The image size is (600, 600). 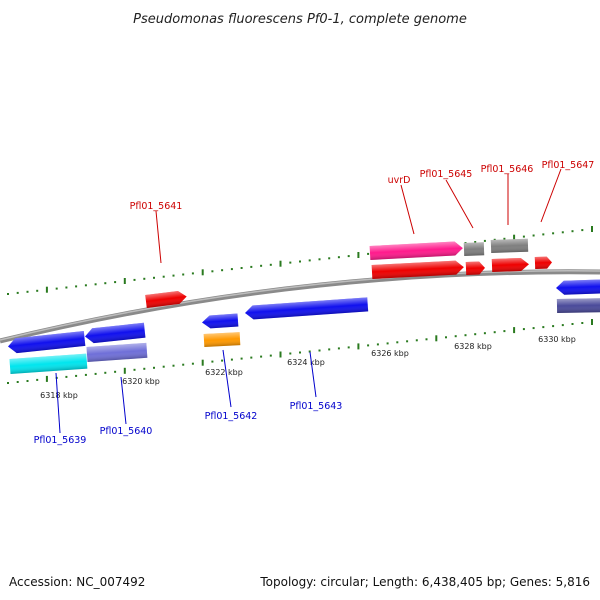 What do you see at coordinates (126, 431) in the screenshot?
I see `gene-label-reverse: Pfl01_5640` at bounding box center [126, 431].